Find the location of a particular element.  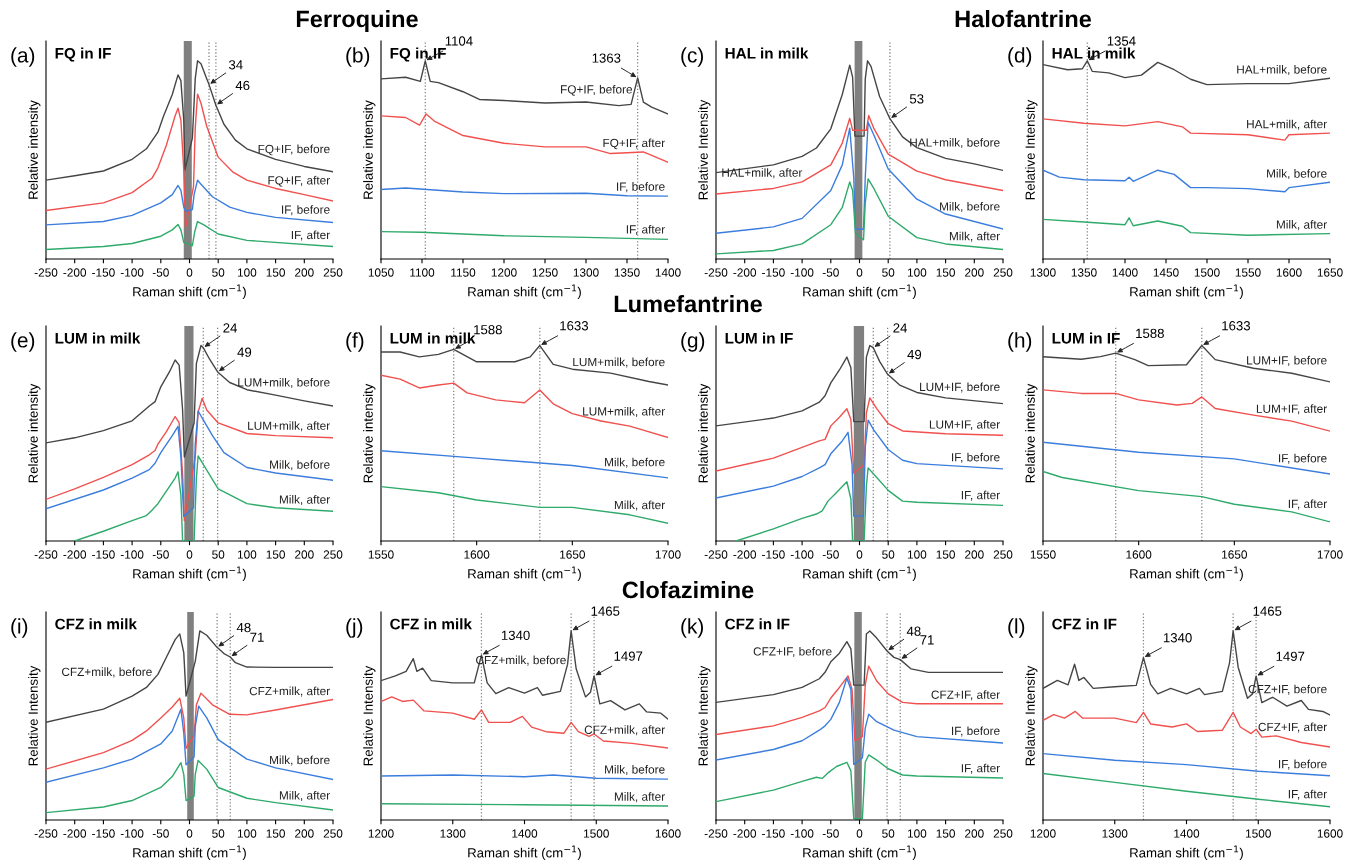

text: Lumefantrine is located at coordinates (688, 303).